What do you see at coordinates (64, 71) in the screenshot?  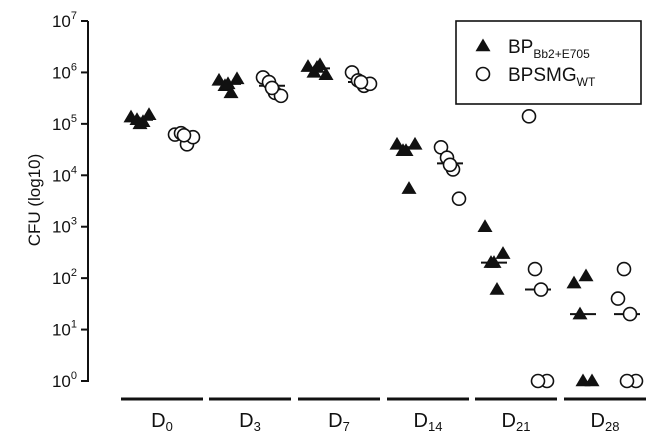 I see `y-tick-label: 10⁶` at bounding box center [64, 71].